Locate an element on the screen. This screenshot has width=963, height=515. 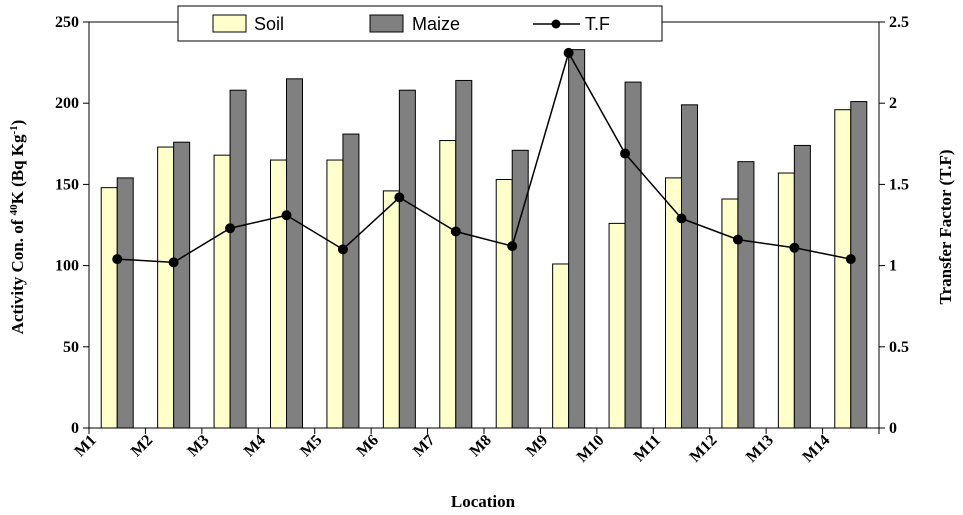
legend-swatch-maize is located at coordinates (386, 23).